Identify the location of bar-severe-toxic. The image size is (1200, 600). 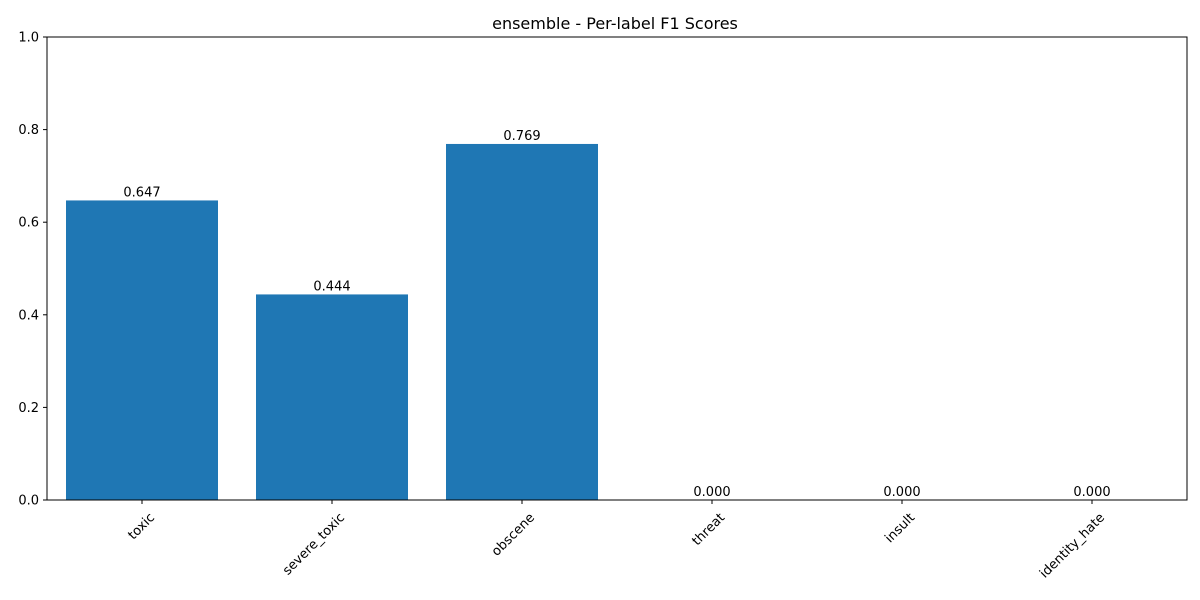
(332, 397).